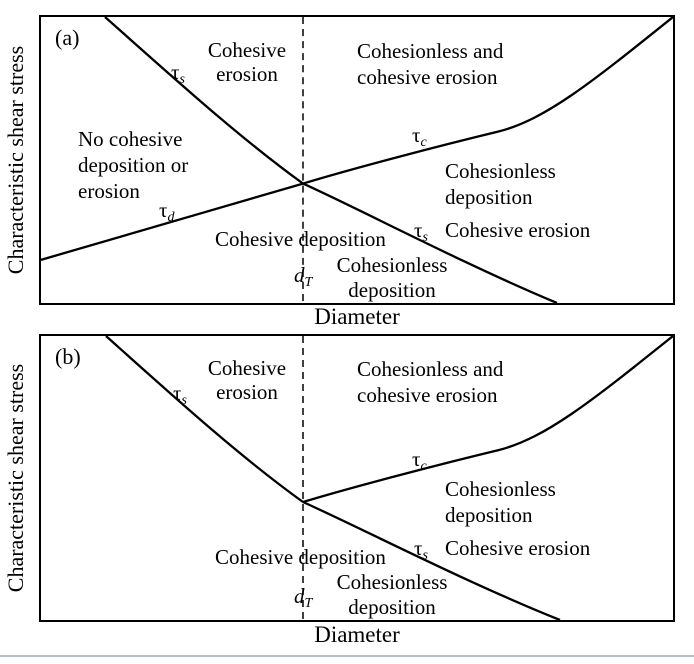 The image size is (694, 664). I want to click on region-no-cohesive-deposition-or-erosion: No cohesive deposition or erosion, so click(133, 165).